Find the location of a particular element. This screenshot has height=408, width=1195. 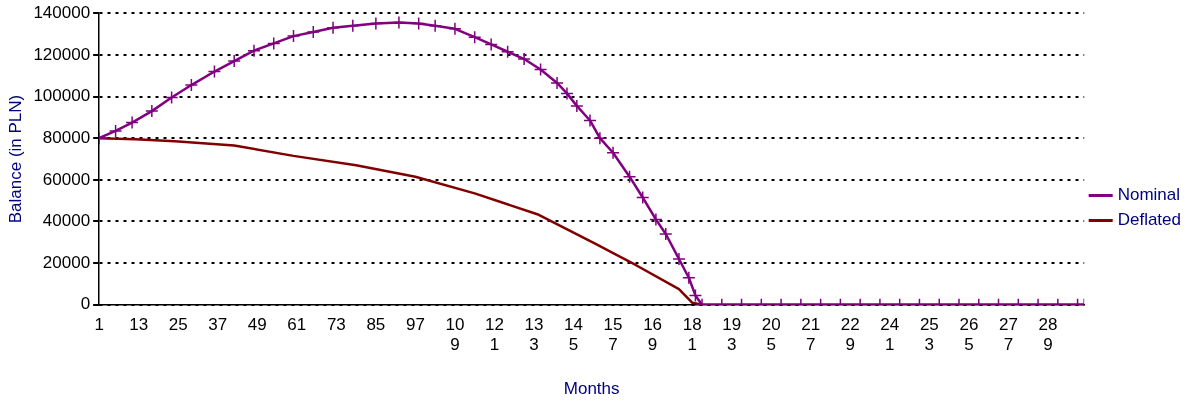

x-tick-label: 16 9 is located at coordinates (653, 334).